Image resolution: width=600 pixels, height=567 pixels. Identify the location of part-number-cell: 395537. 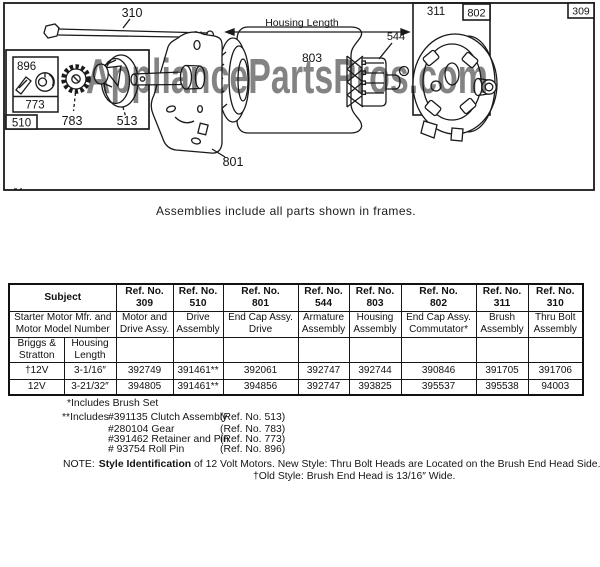
(438, 387).